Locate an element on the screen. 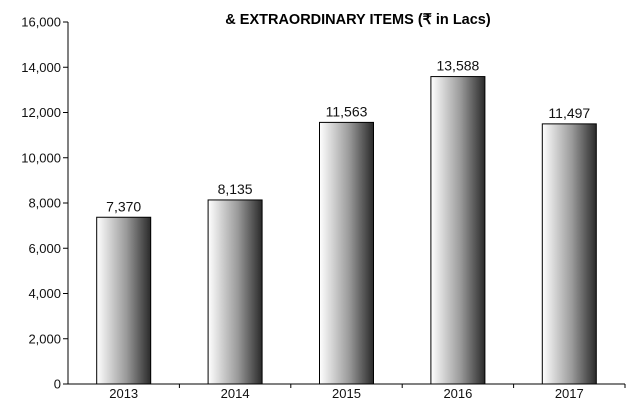  y-tick-label: 6,000 is located at coordinates (44, 248).